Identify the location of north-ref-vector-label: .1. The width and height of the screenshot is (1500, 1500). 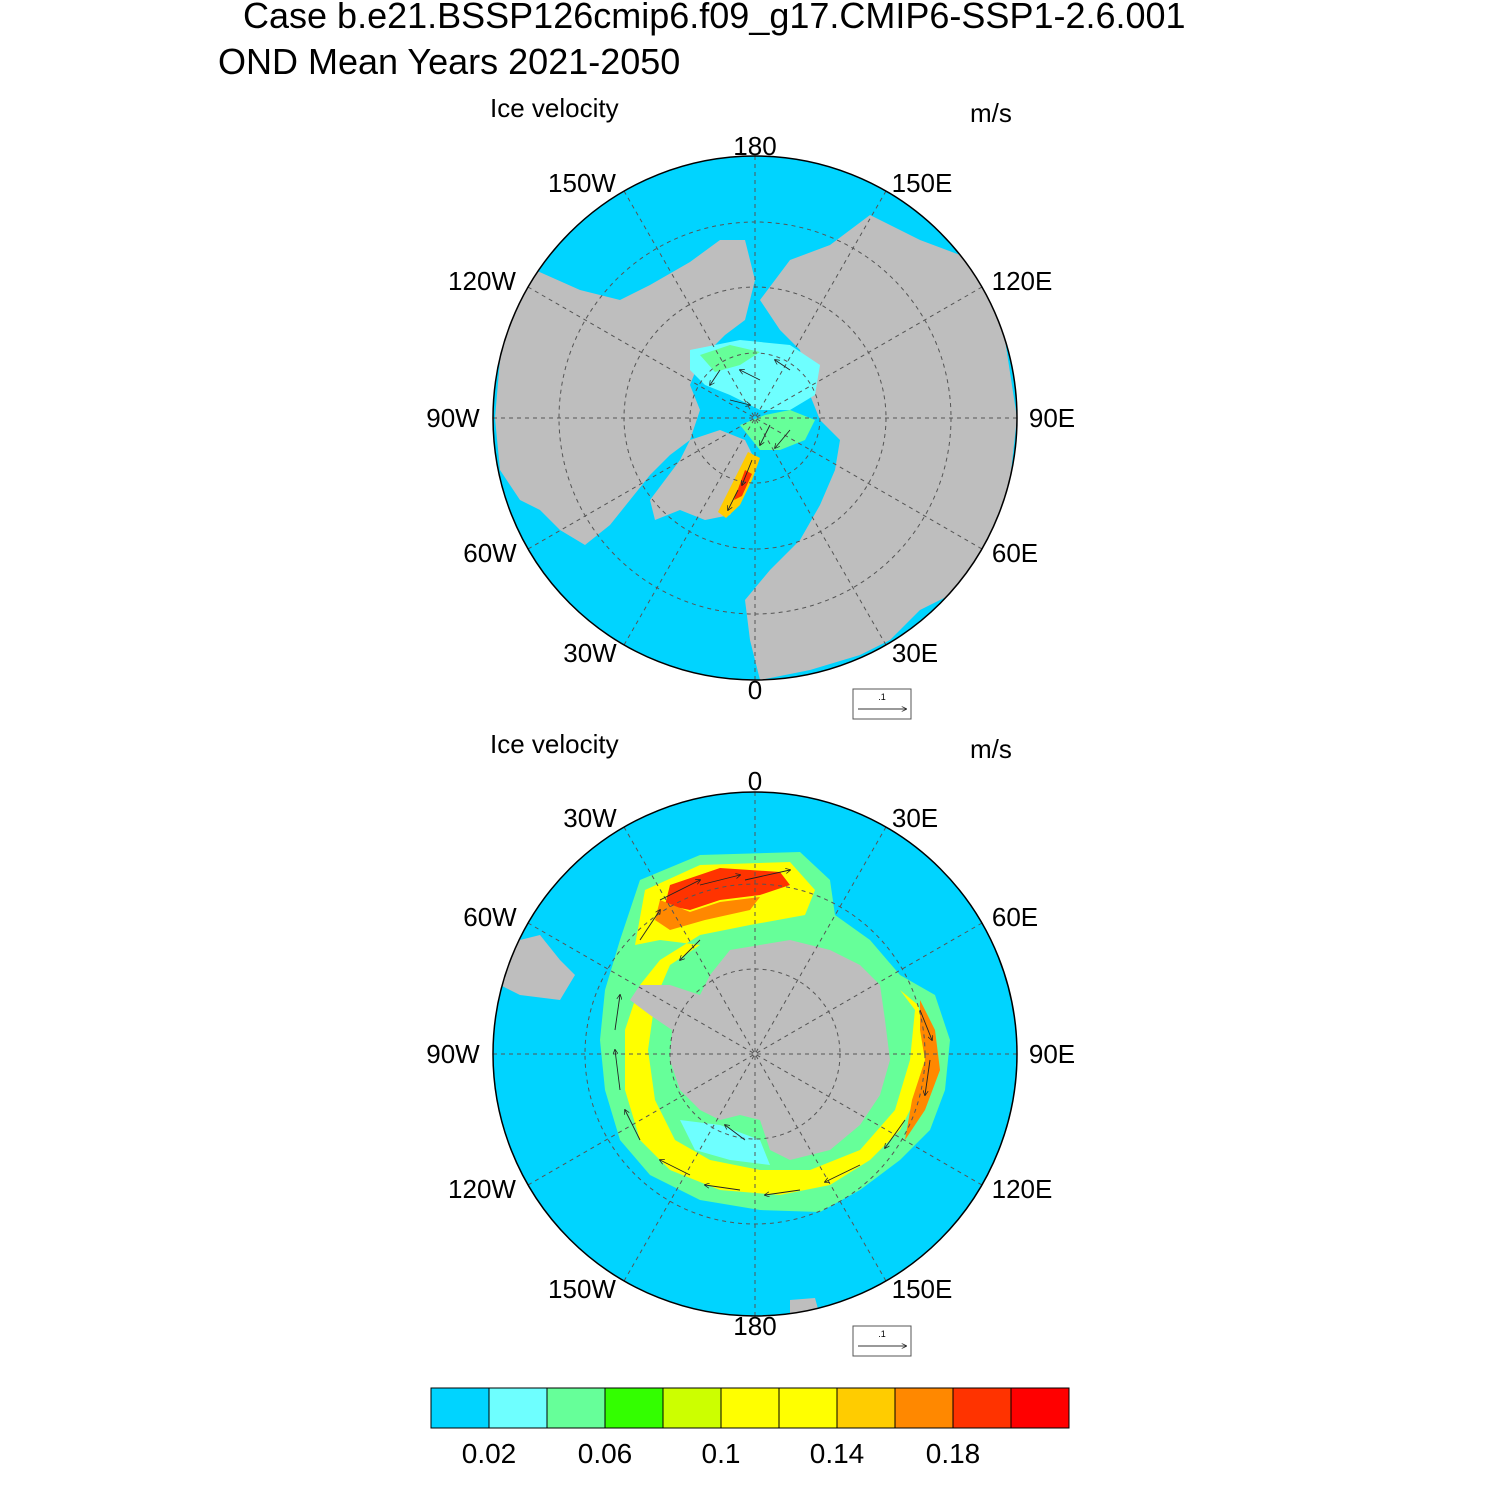
(882, 697).